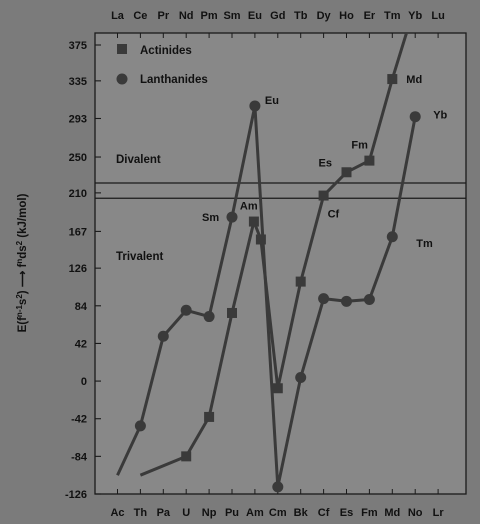 This screenshot has width=480, height=524. Describe the element at coordinates (81, 307) in the screenshot. I see `y-tick-label-5: 84` at that location.